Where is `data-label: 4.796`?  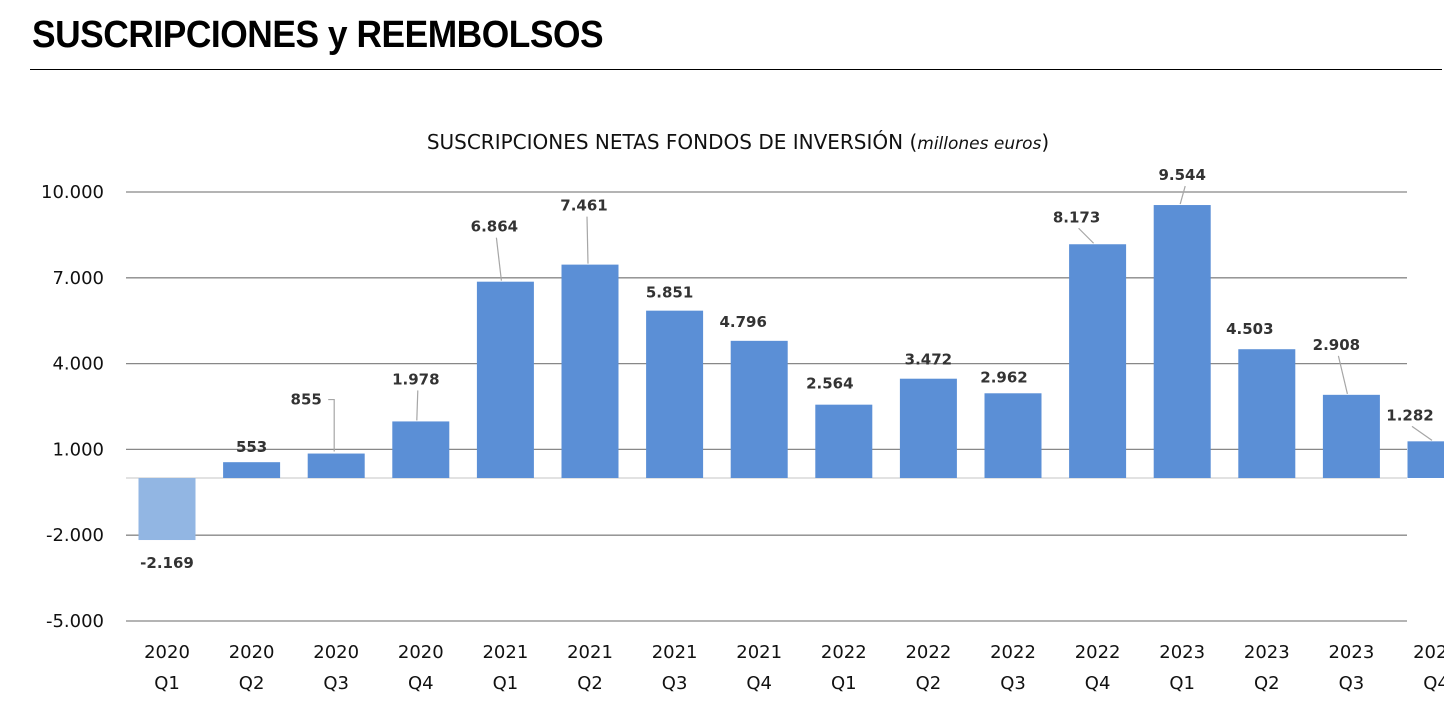 data-label: 4.796 is located at coordinates (742, 322).